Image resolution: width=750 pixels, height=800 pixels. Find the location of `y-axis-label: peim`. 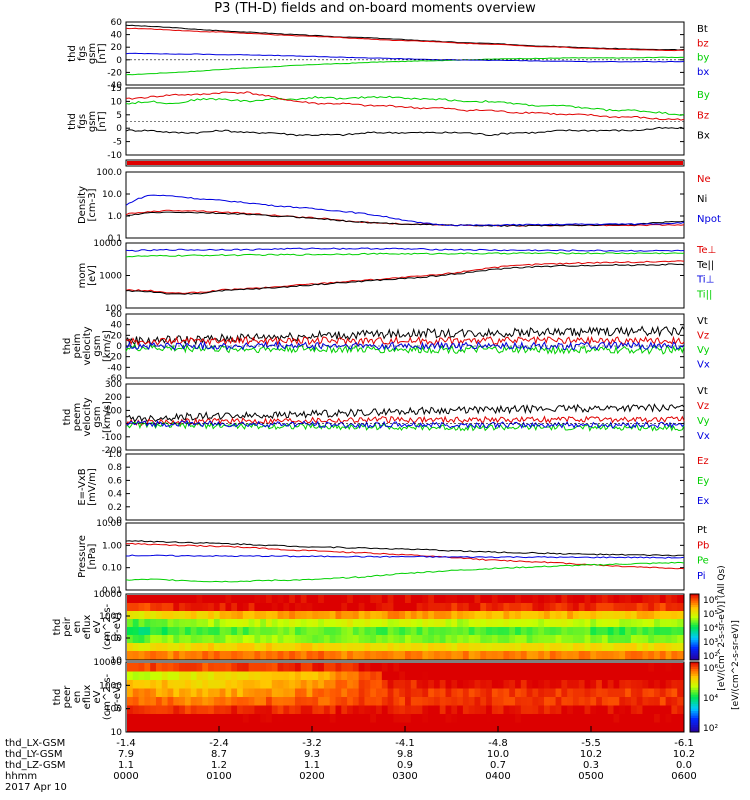

y-axis-label: peim is located at coordinates (77, 345).